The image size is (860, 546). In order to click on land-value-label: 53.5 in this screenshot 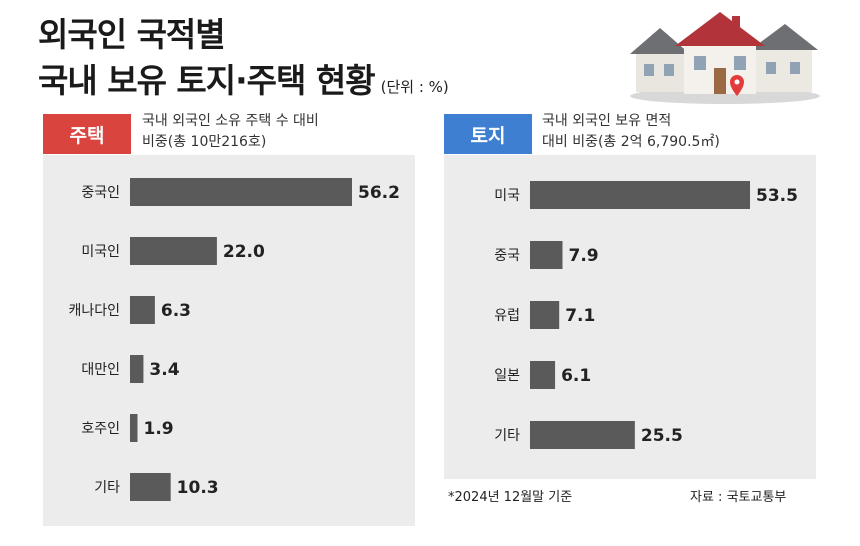, I will do `click(777, 196)`.